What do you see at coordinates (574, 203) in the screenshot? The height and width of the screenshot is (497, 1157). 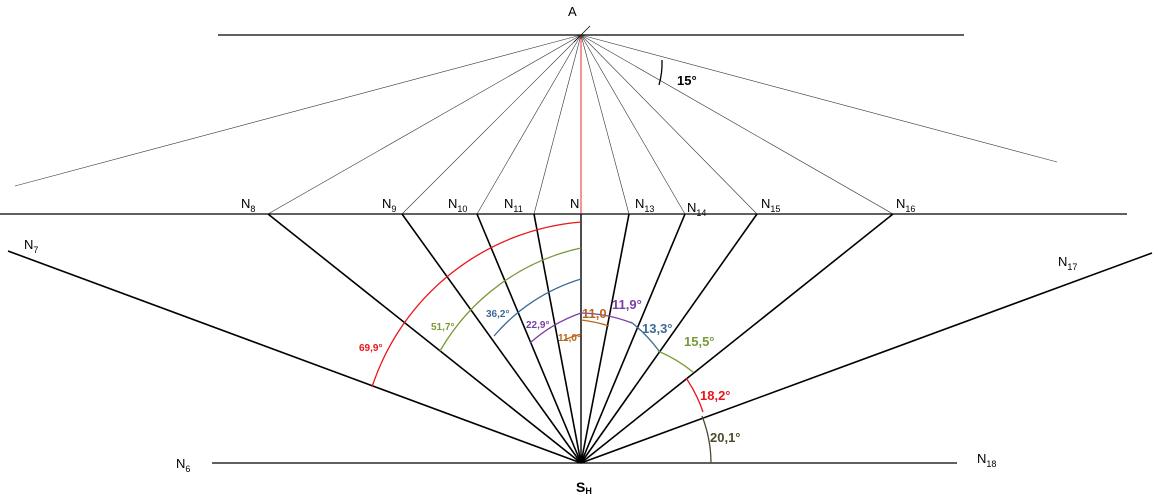 I see `node-label-n12: N` at bounding box center [574, 203].